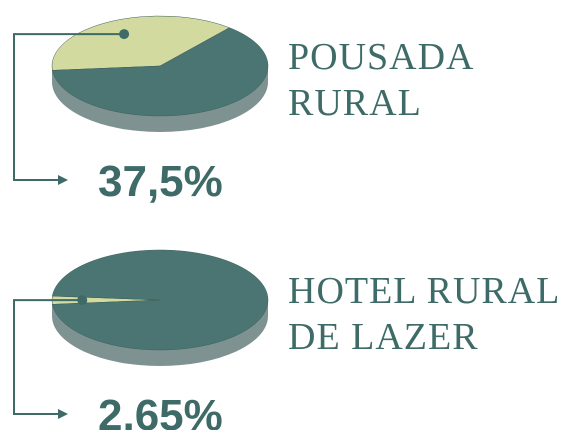 This screenshot has width=567, height=430. Describe the element at coordinates (423, 314) in the screenshot. I see `chart-title: HOTEL RURAL DE LAZER` at that location.